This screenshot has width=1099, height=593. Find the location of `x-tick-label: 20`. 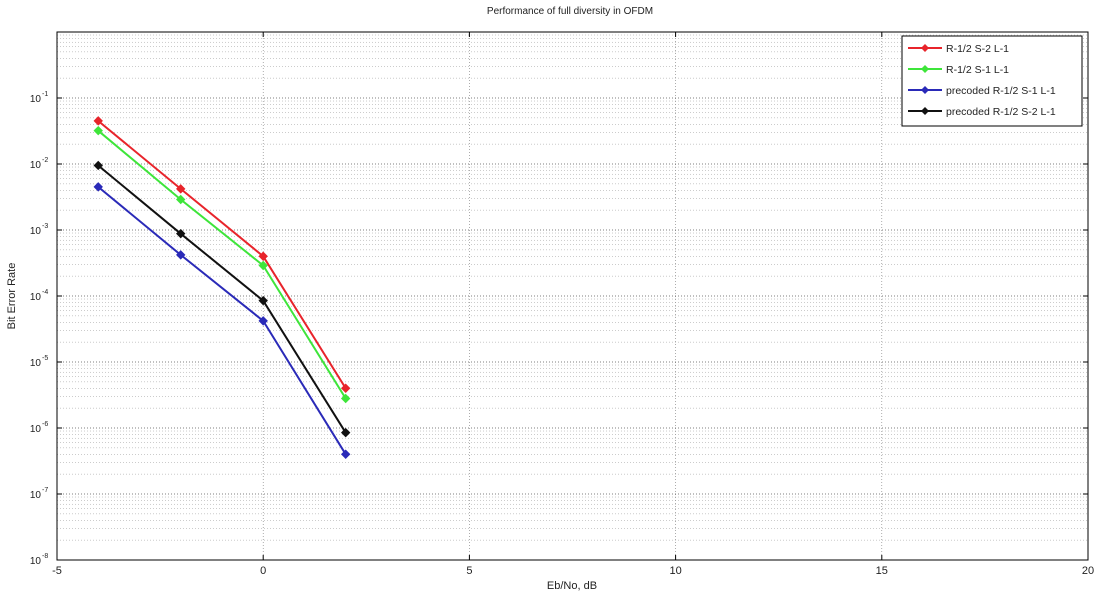

x-tick-label: 20 is located at coordinates (1088, 571).